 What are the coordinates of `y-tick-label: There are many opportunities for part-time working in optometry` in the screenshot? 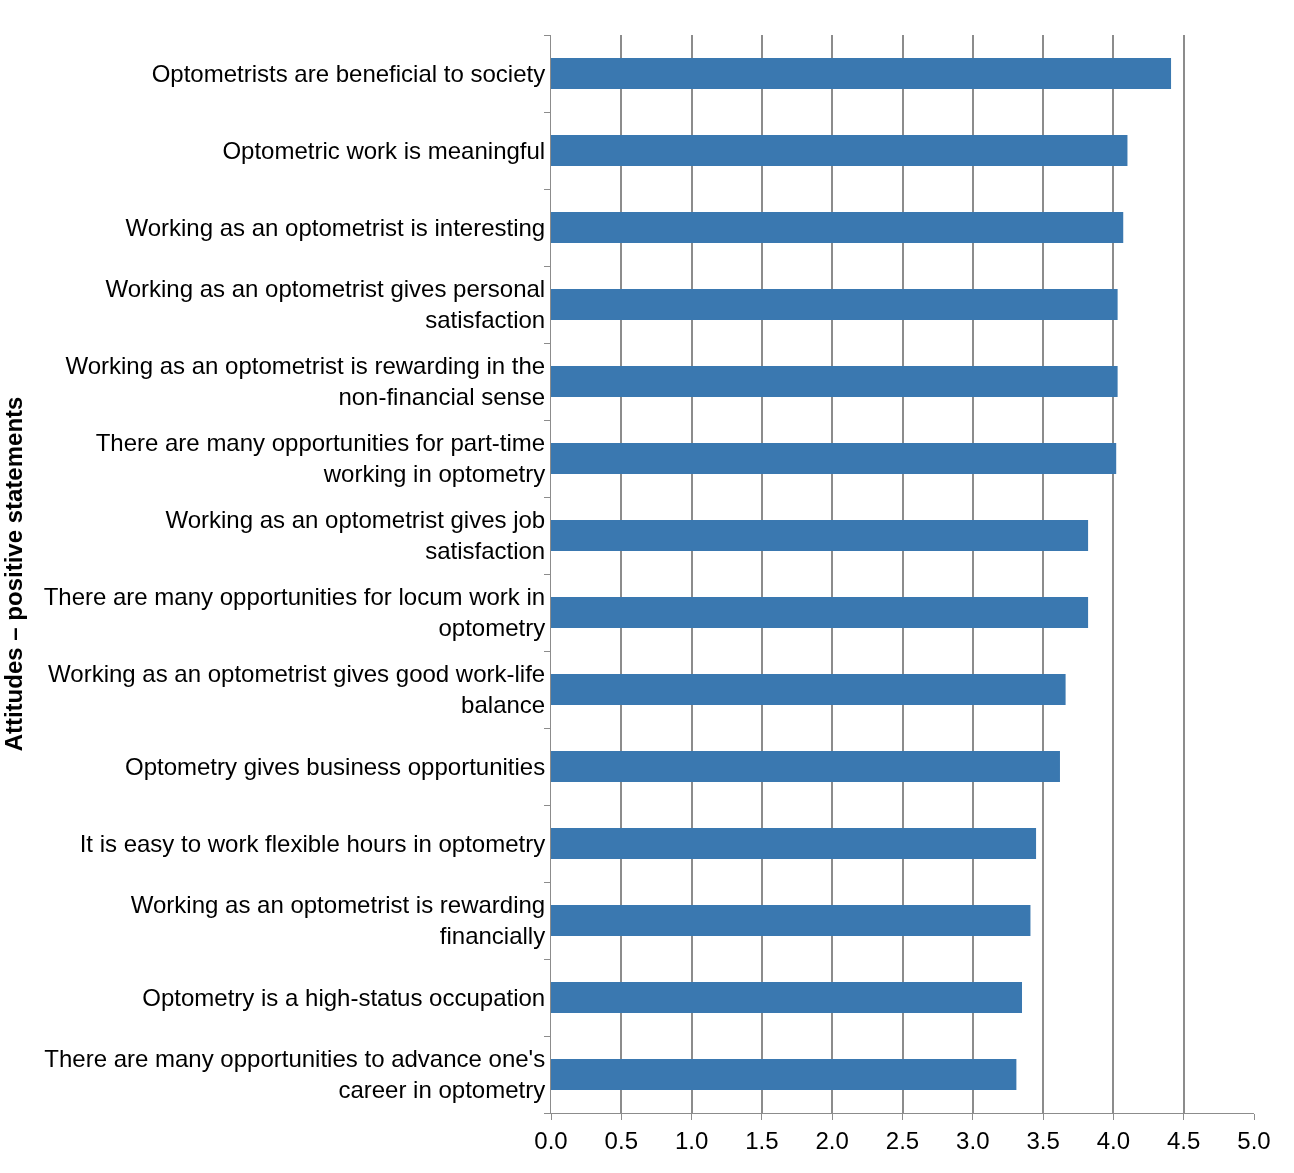 It's located at (320, 458).